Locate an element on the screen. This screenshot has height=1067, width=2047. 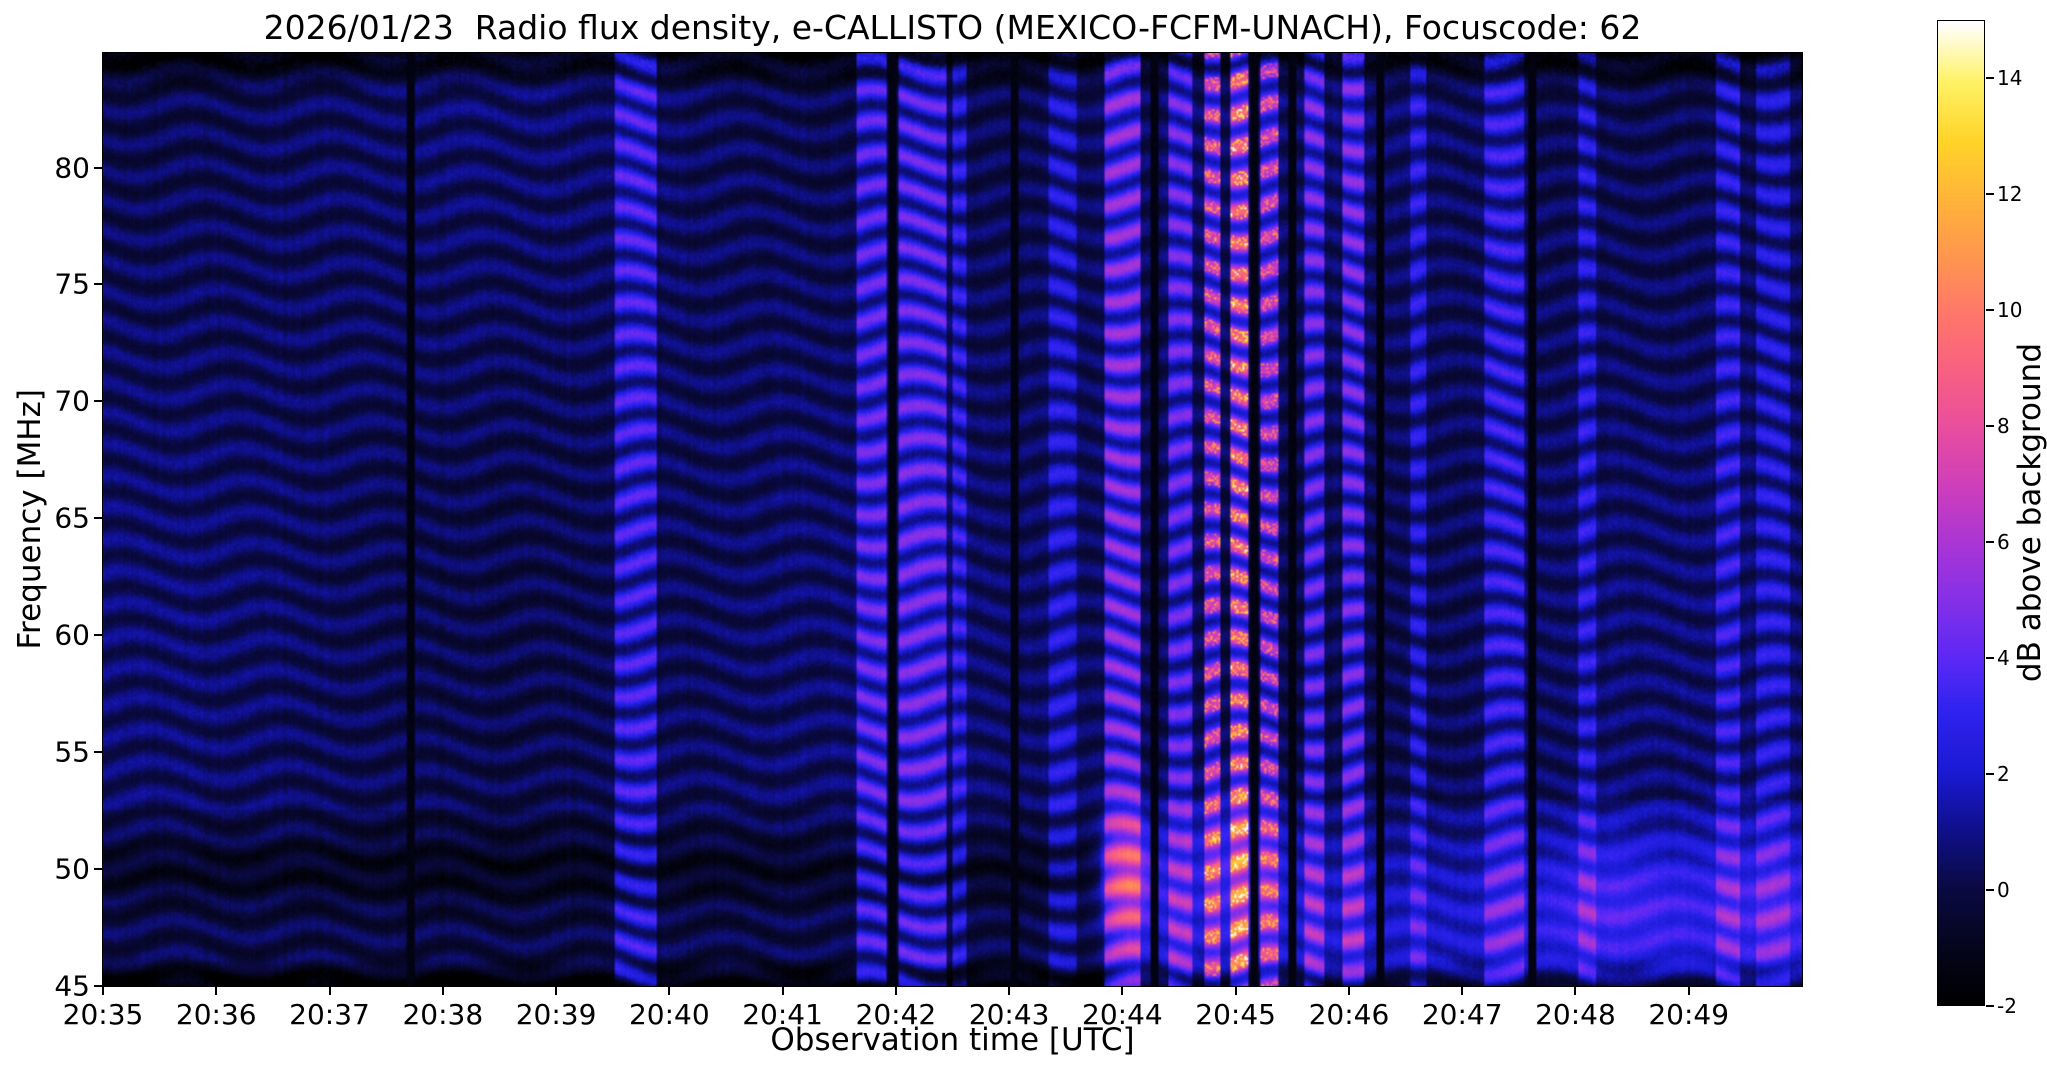
x-tick-label: 20:38 is located at coordinates (443, 1014).